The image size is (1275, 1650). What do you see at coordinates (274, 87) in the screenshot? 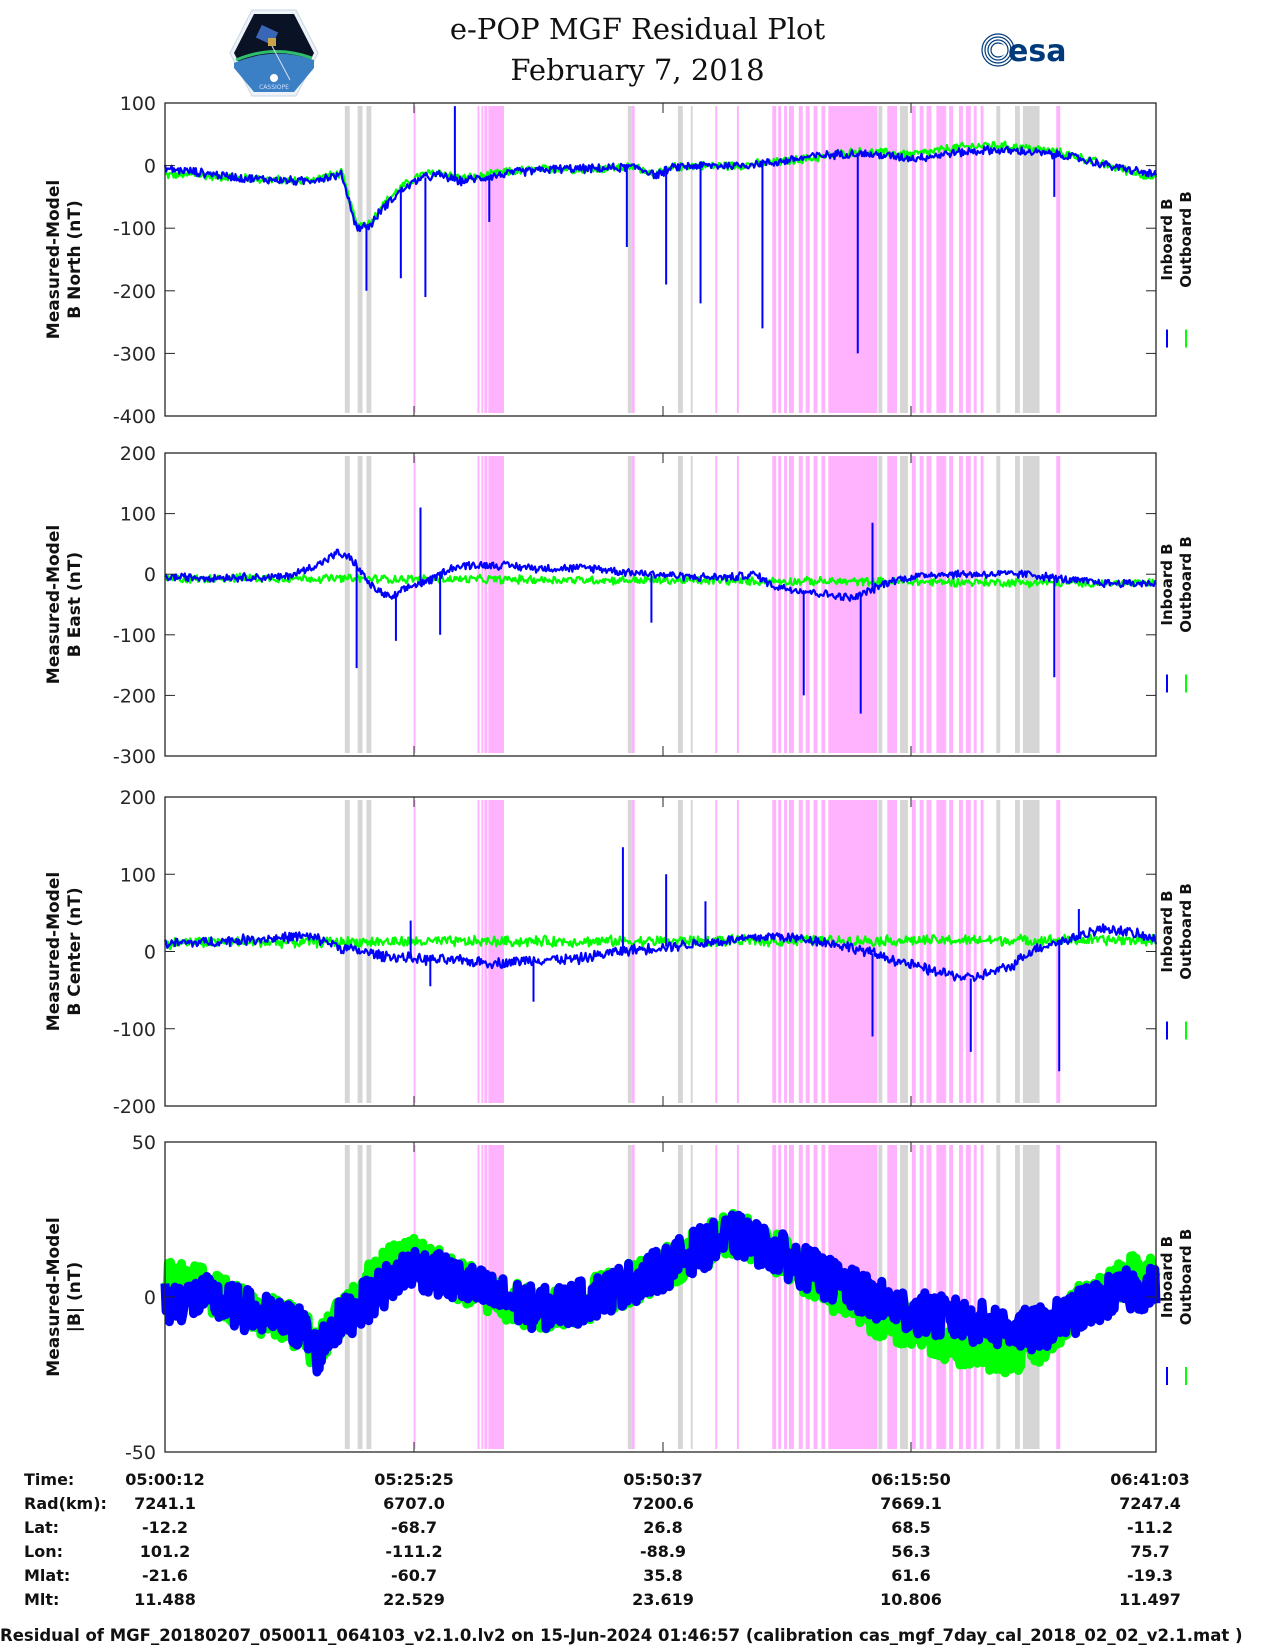
I see `cassiope-logo-text: CASSIOPE` at bounding box center [274, 87].